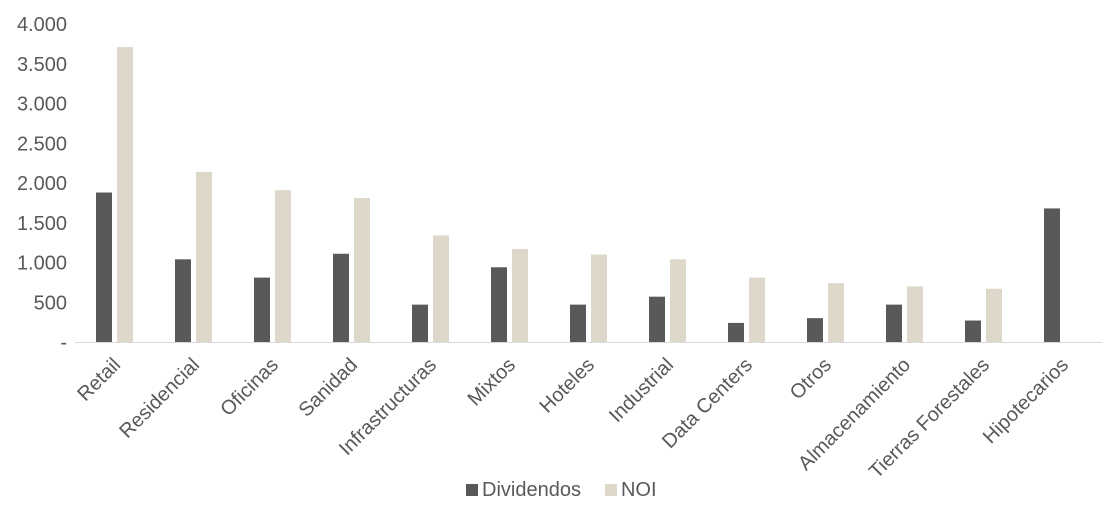 The width and height of the screenshot is (1102, 513). What do you see at coordinates (639, 490) in the screenshot?
I see `legend-label: NOI` at bounding box center [639, 490].